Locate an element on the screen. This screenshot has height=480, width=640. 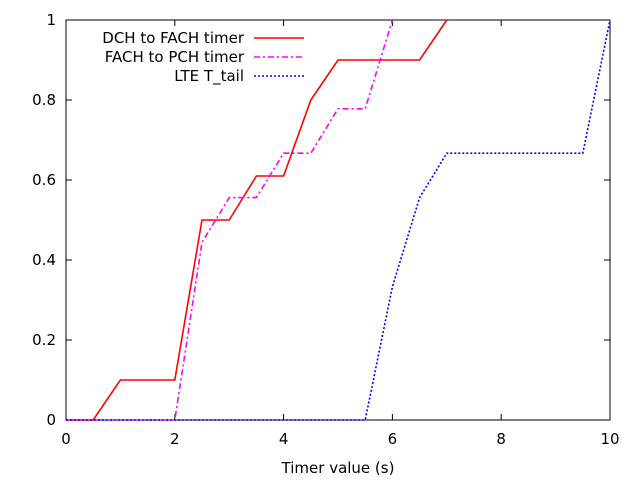
x-tick-label: 0 is located at coordinates (66, 439).